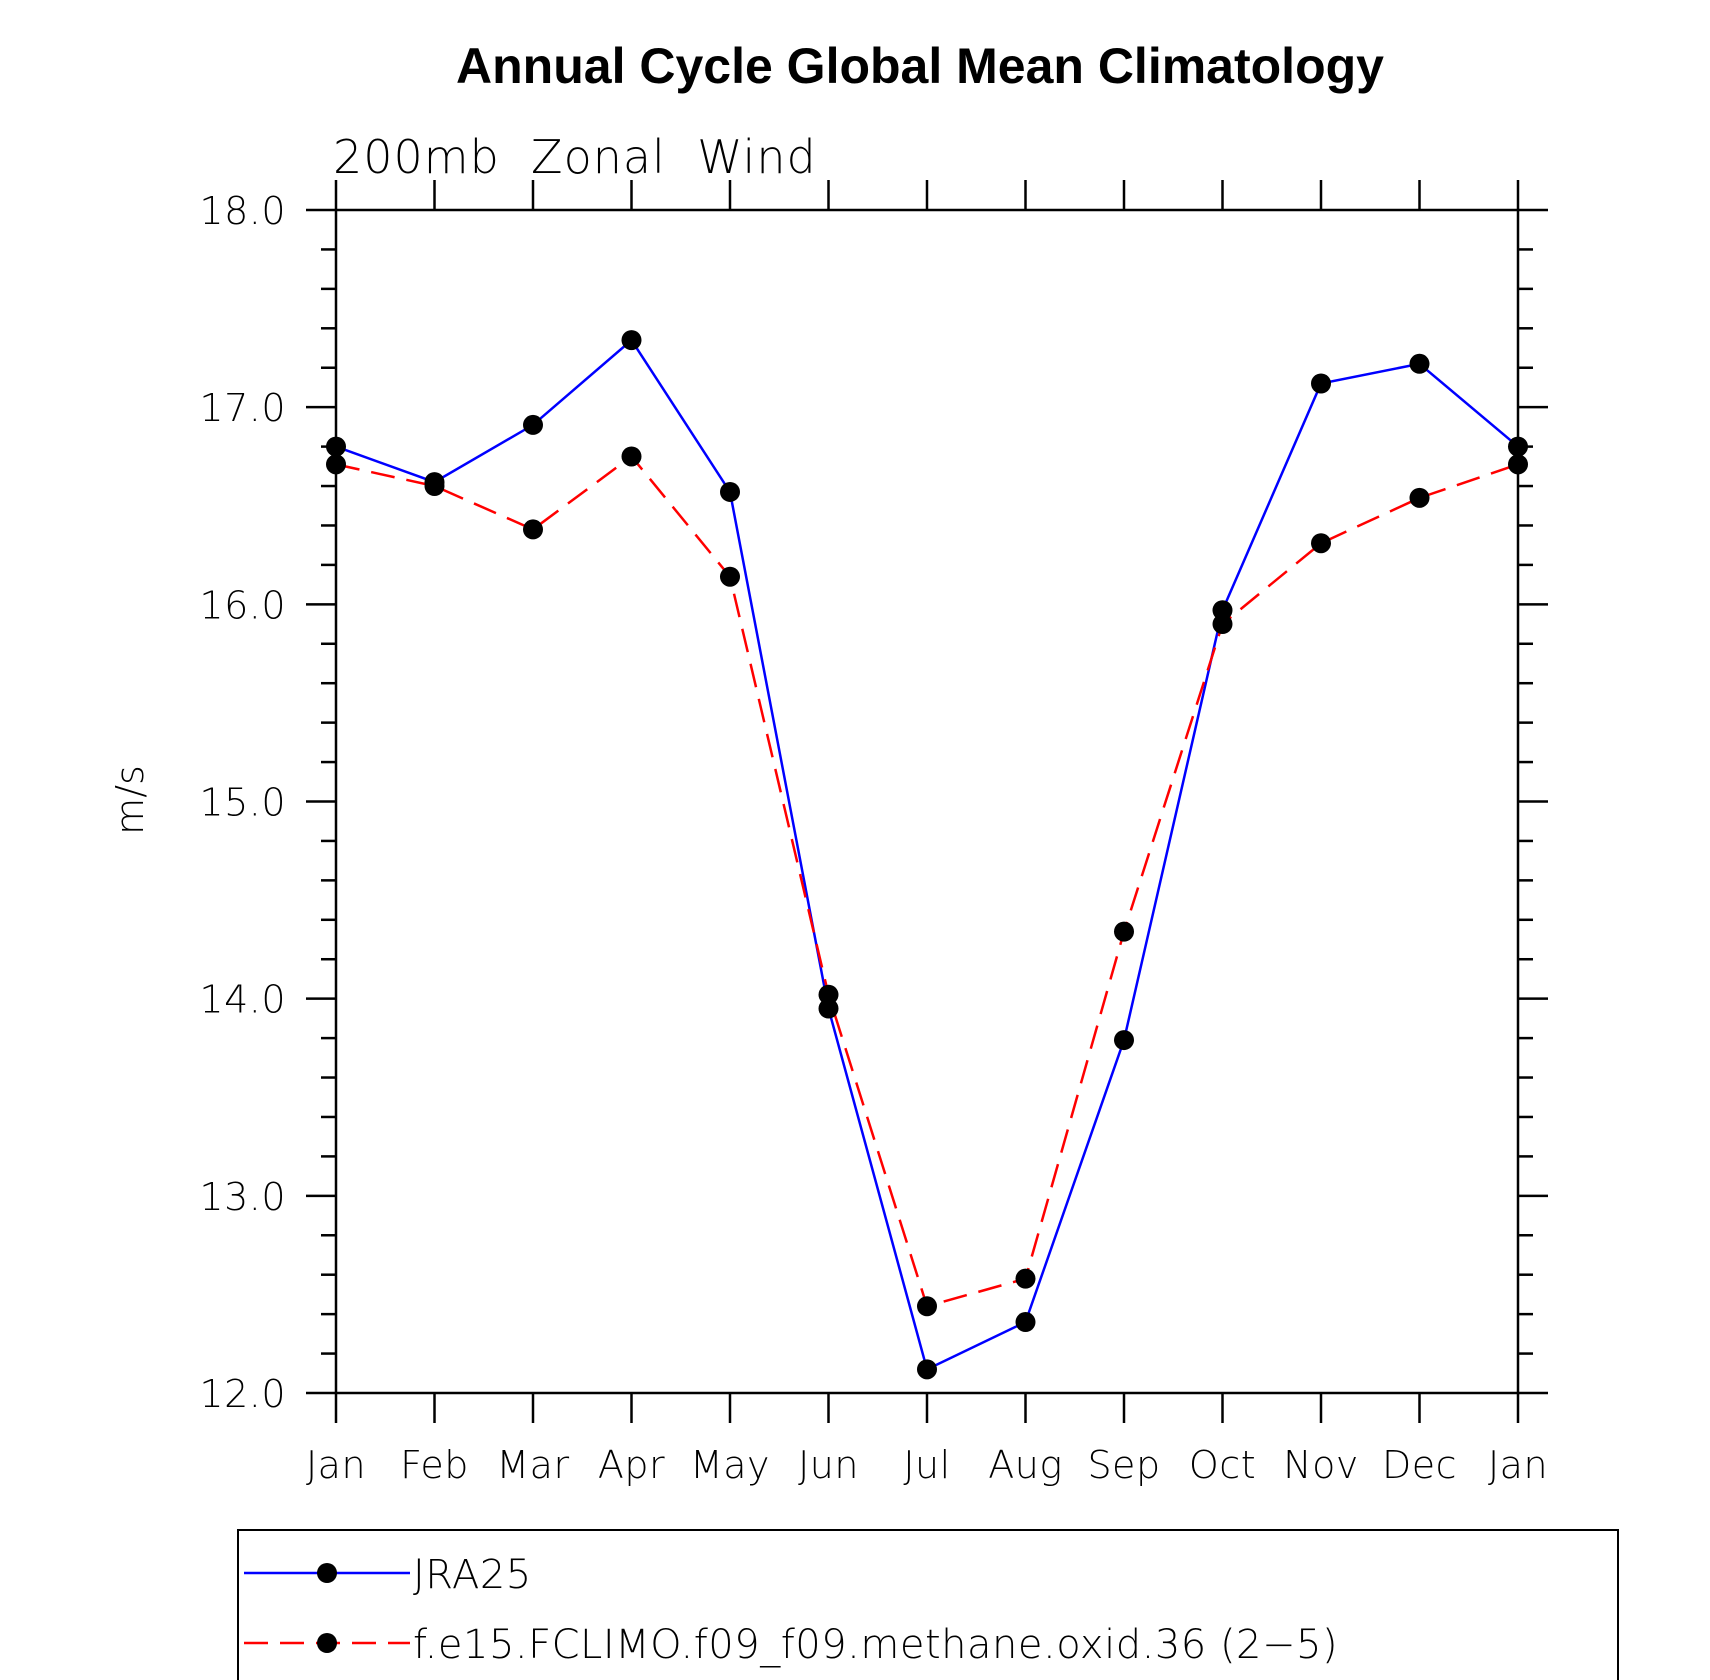 The height and width of the screenshot is (1680, 1710). What do you see at coordinates (388, 1575) in the screenshot?
I see `legend-item: JRA25` at bounding box center [388, 1575].